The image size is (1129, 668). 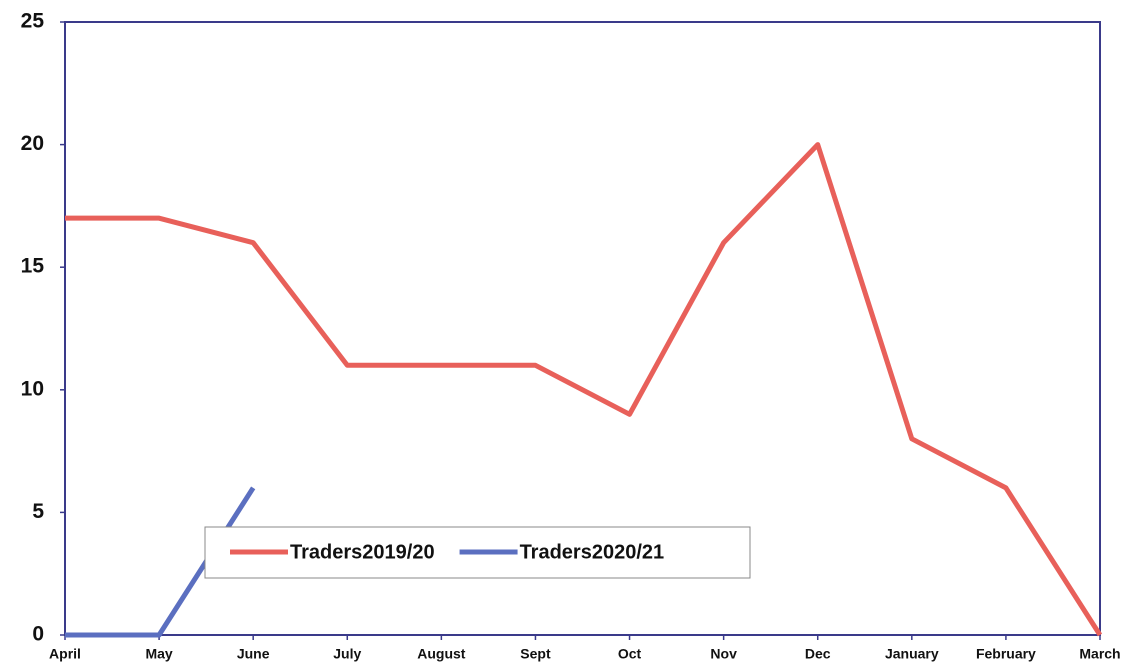 What do you see at coordinates (535, 654) in the screenshot?
I see `x-tick-label: Sept` at bounding box center [535, 654].